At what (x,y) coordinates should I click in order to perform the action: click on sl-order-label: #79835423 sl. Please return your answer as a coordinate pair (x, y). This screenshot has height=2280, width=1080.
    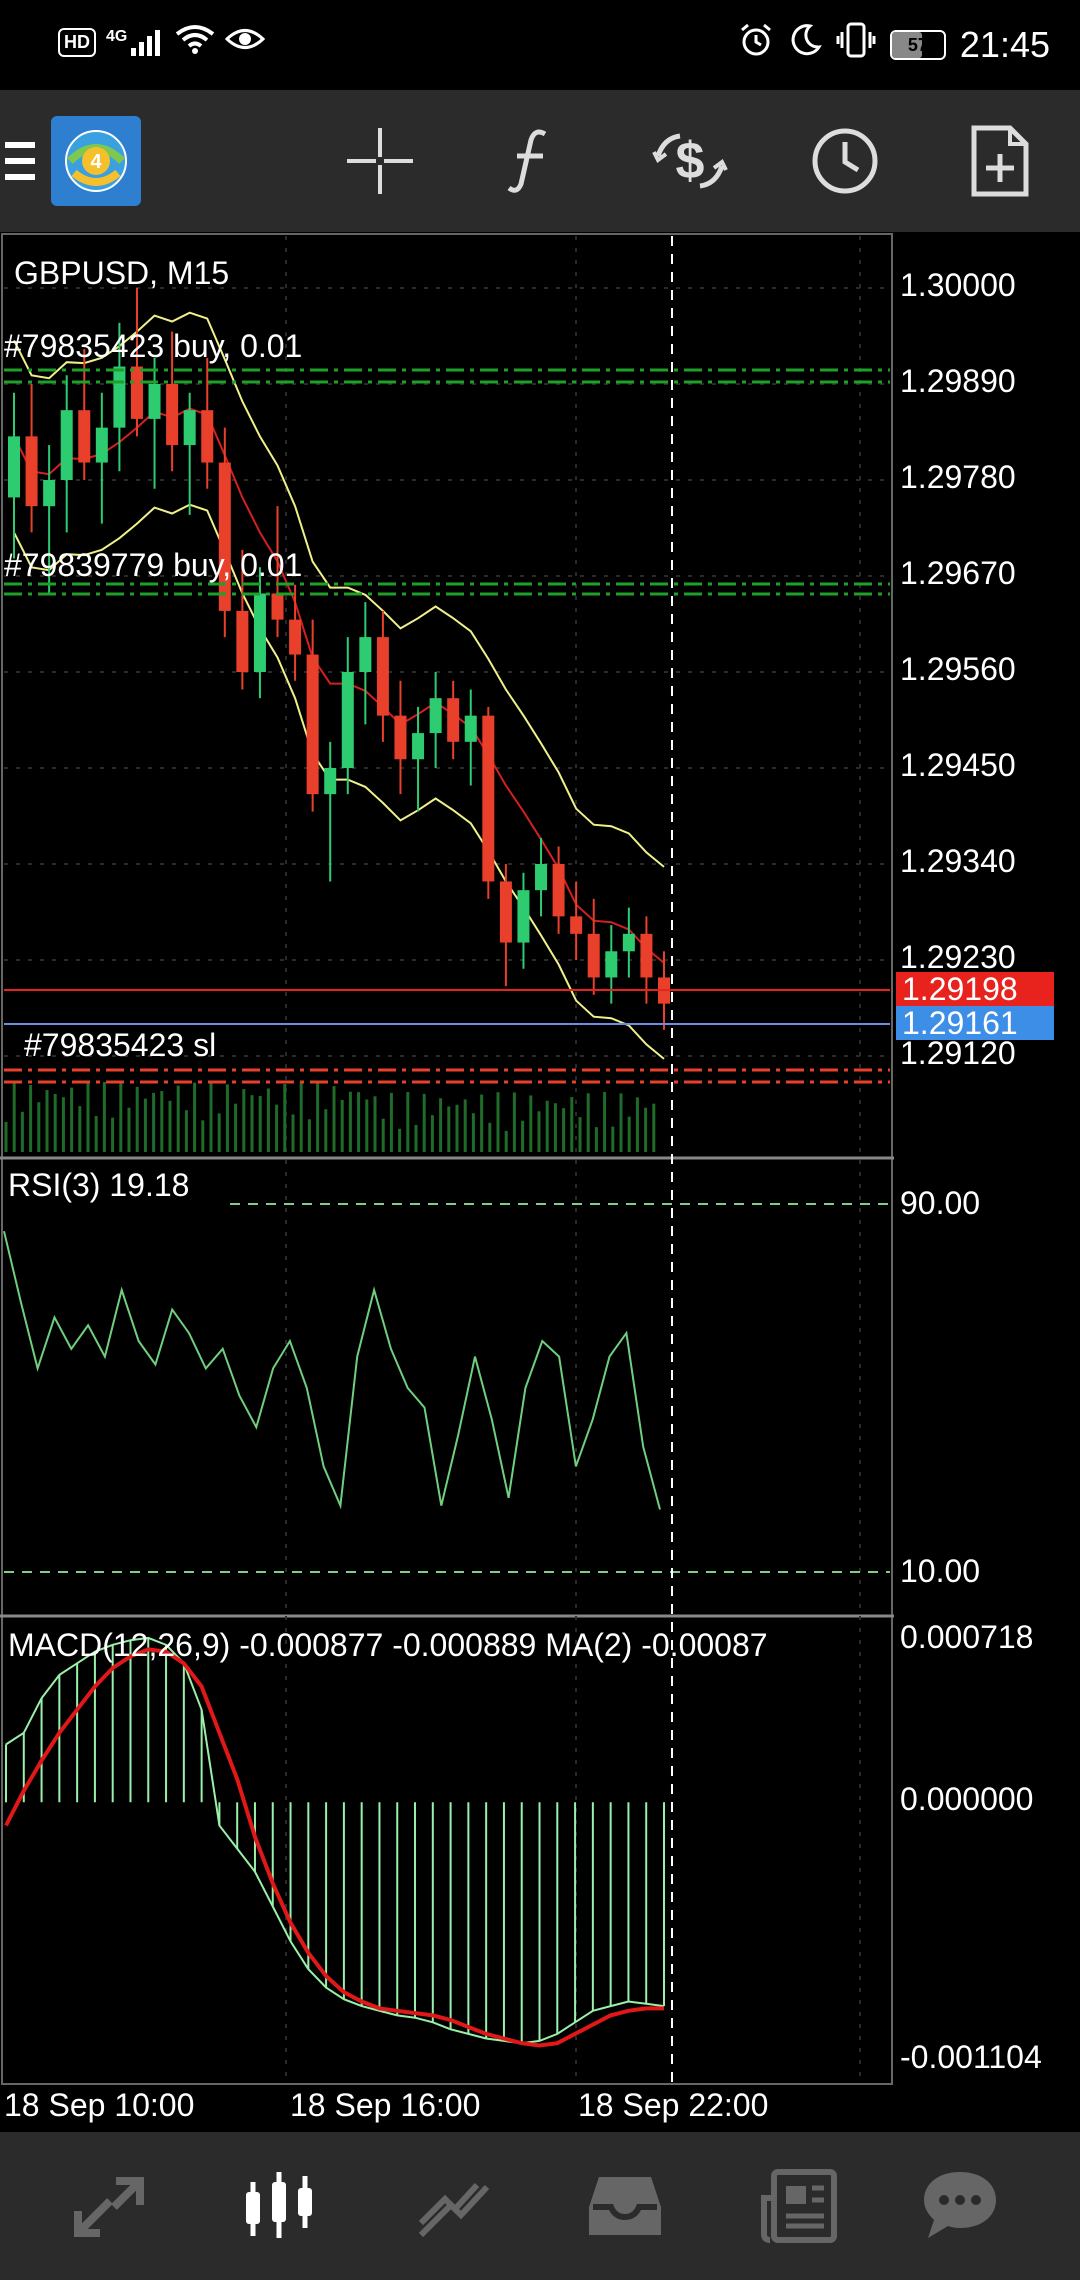
    Looking at the image, I should click on (120, 1045).